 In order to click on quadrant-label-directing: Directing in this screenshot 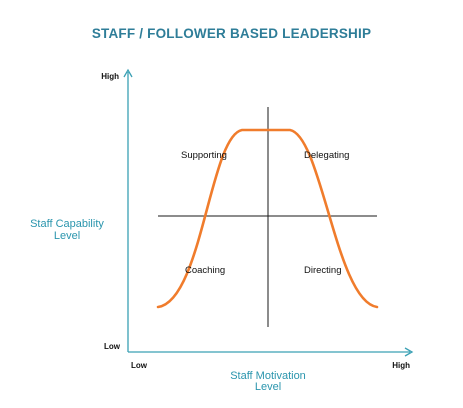, I will do `click(323, 270)`.